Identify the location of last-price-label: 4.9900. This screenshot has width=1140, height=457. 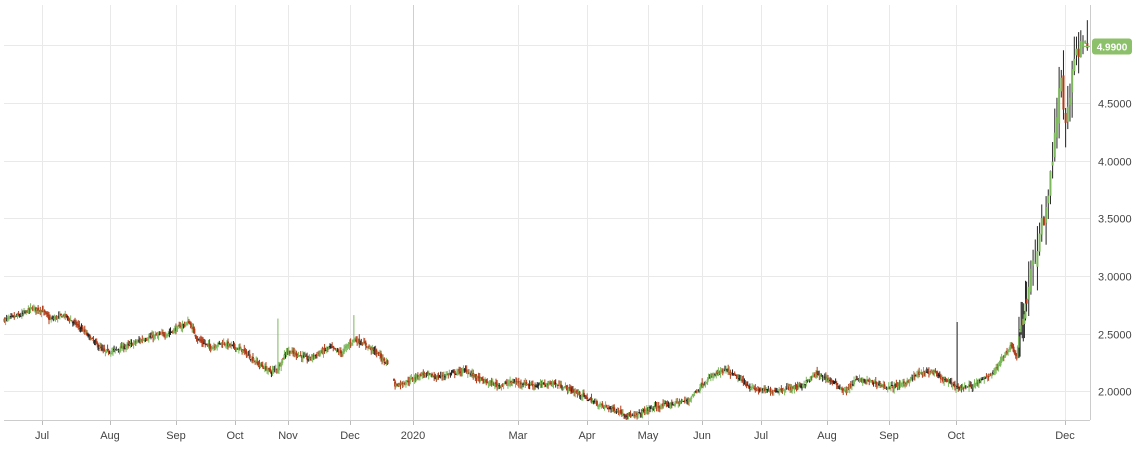
(1112, 48).